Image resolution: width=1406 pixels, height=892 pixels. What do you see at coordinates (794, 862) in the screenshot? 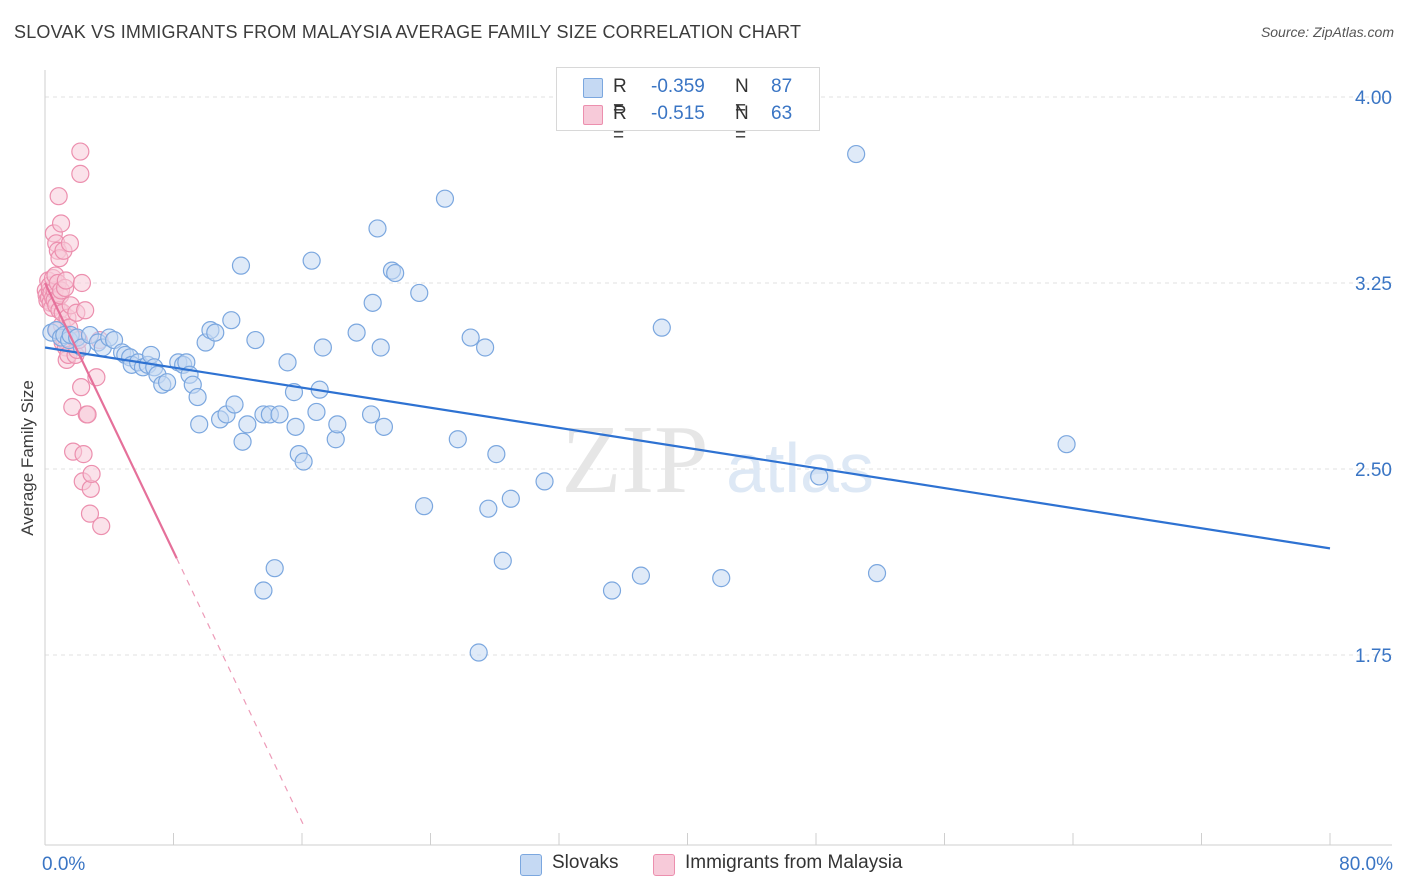
I see `legend-label: Immigrants from Malaysia` at bounding box center [794, 862].